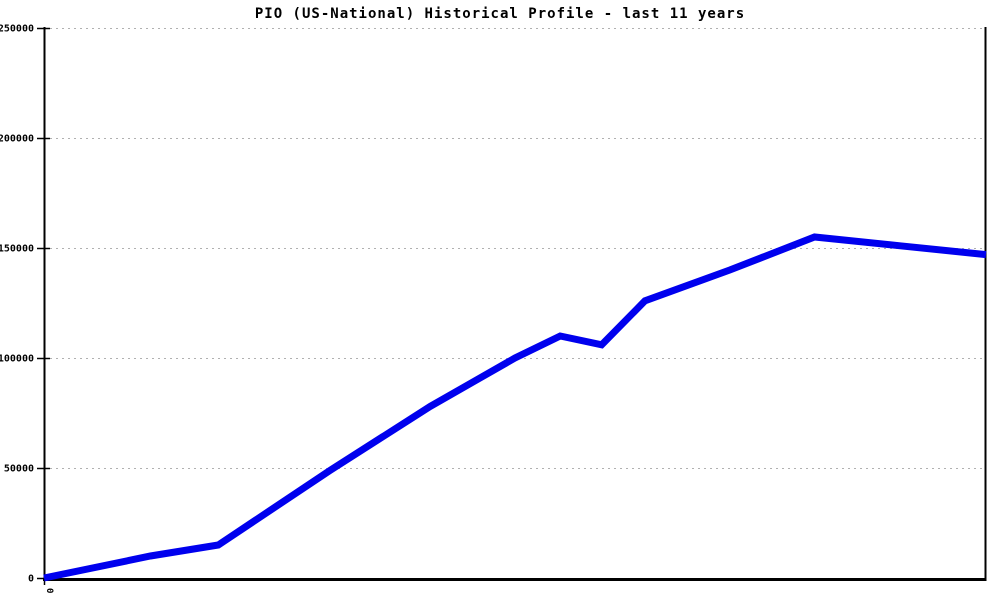 The image size is (1000, 600). Describe the element at coordinates (17, 249) in the screenshot. I see `y-tick-label: 150000` at that location.